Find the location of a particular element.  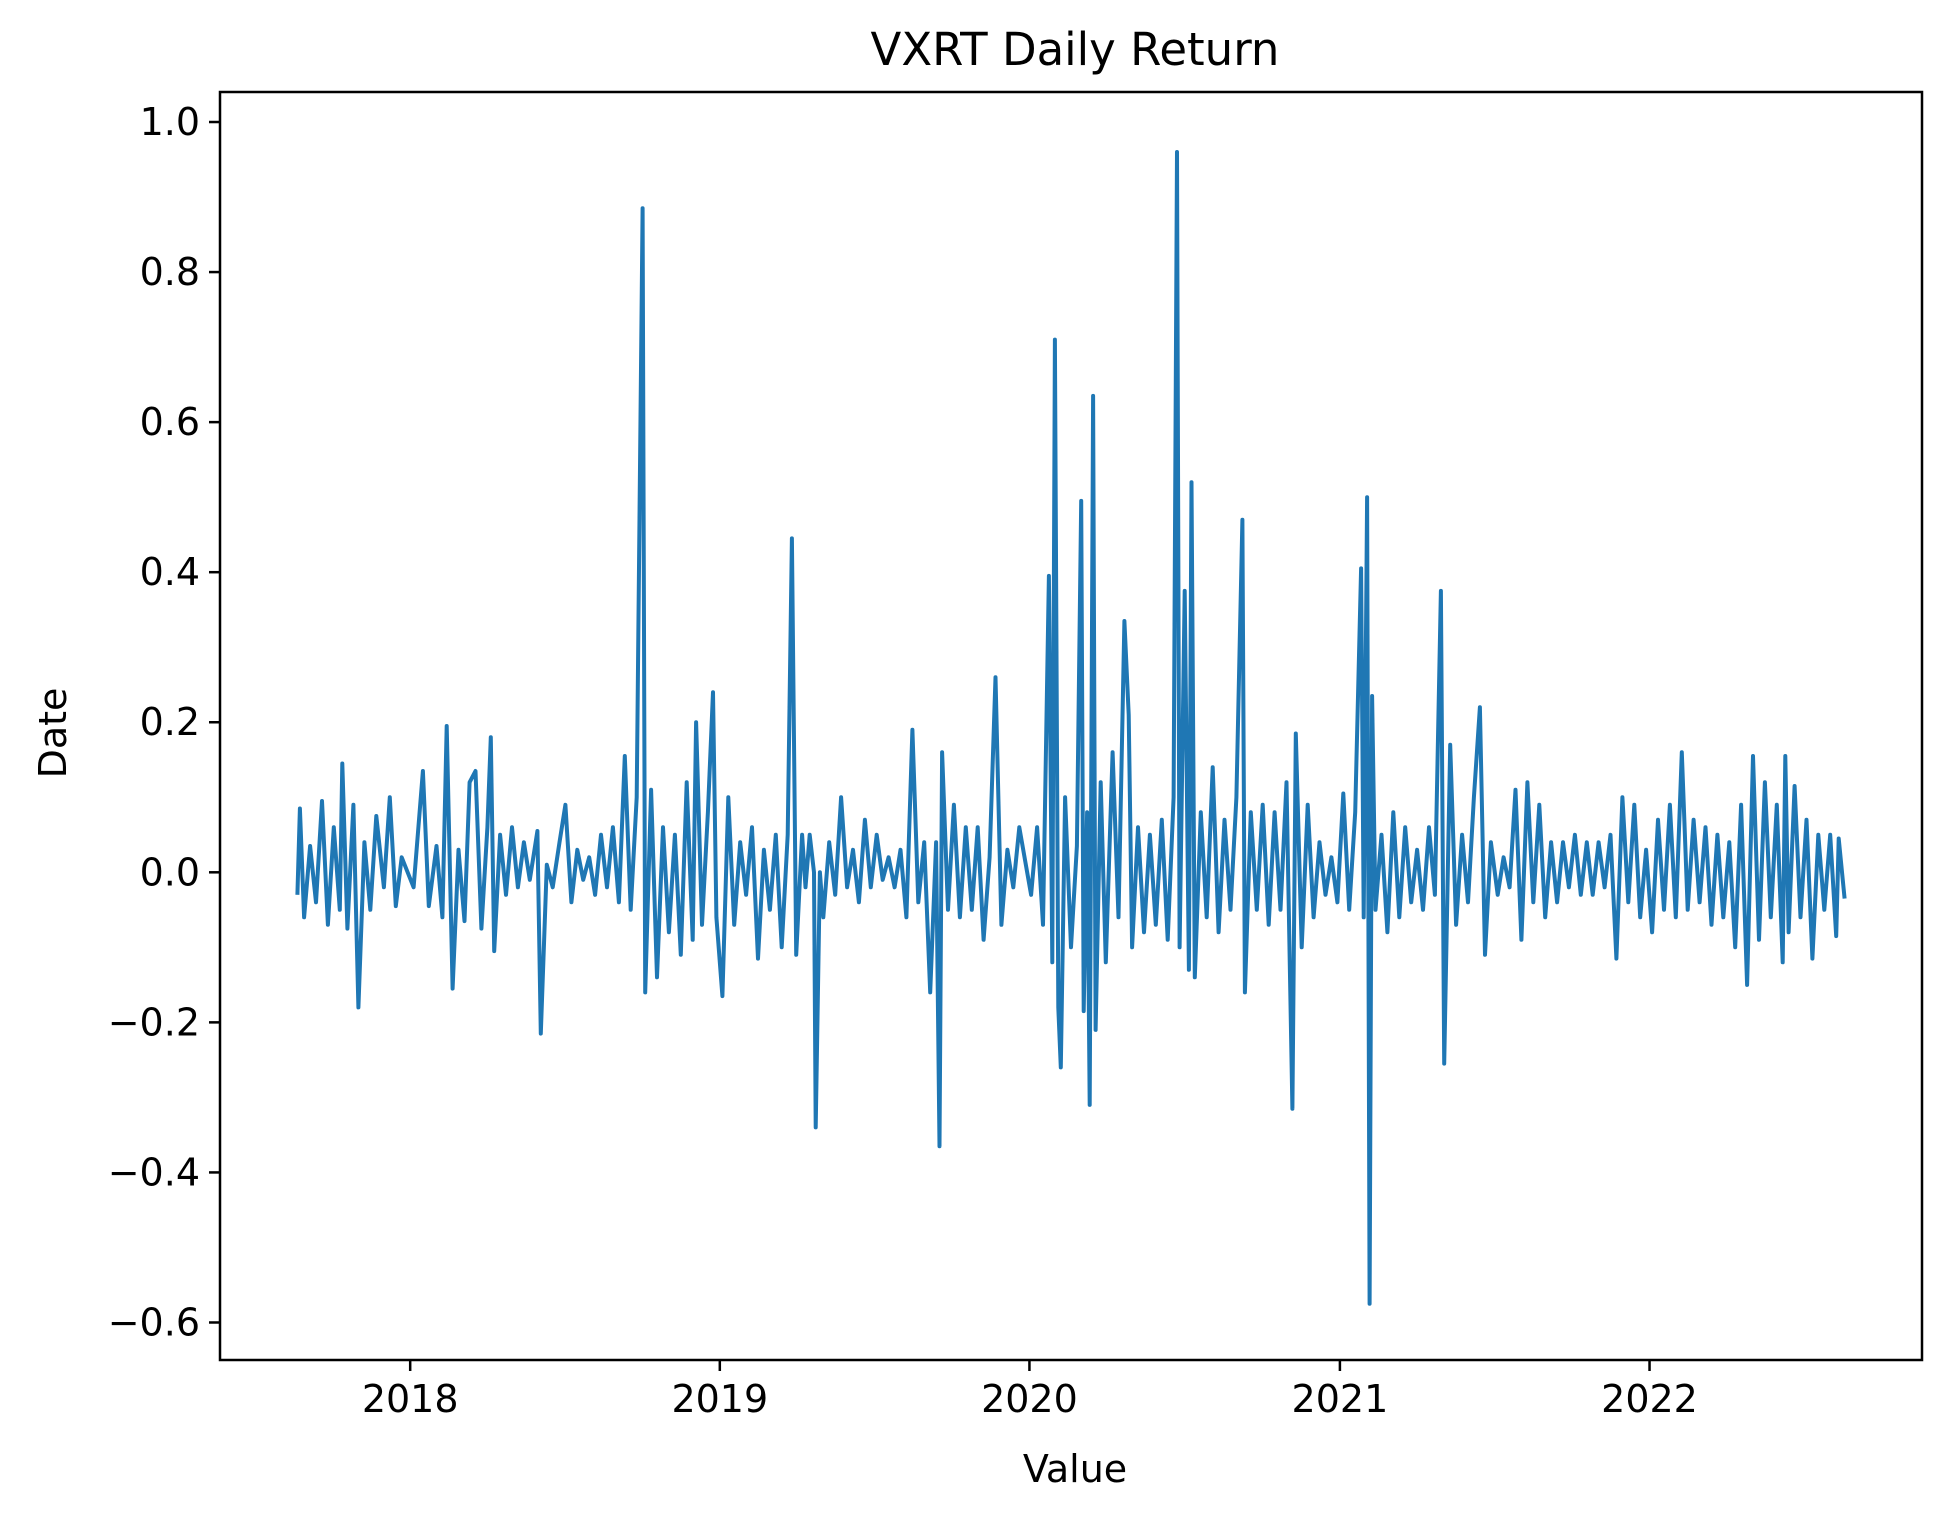

y-tick-label: 0.6 is located at coordinates (170, 422).